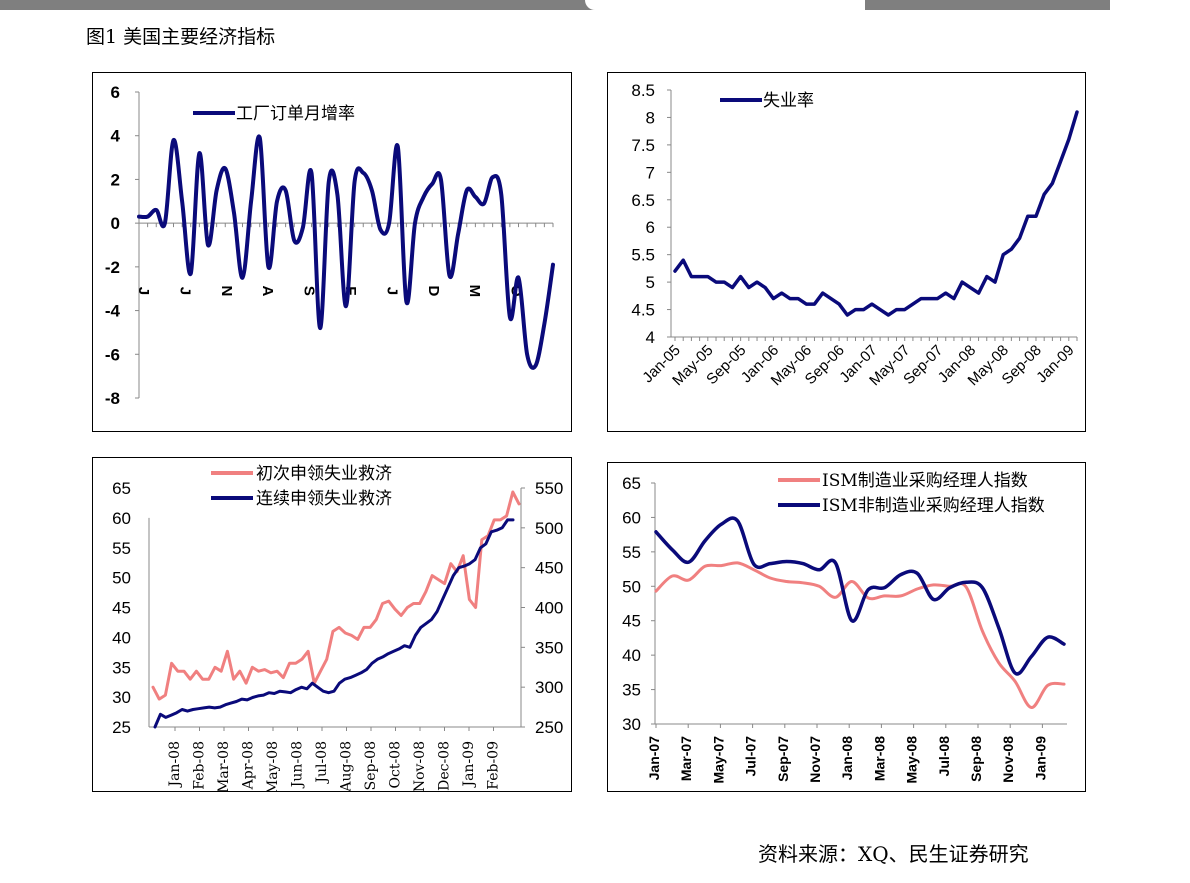 The width and height of the screenshot is (1190, 883). Describe the element at coordinates (121, 548) in the screenshot. I see `y-left-tick-label: 55` at that location.